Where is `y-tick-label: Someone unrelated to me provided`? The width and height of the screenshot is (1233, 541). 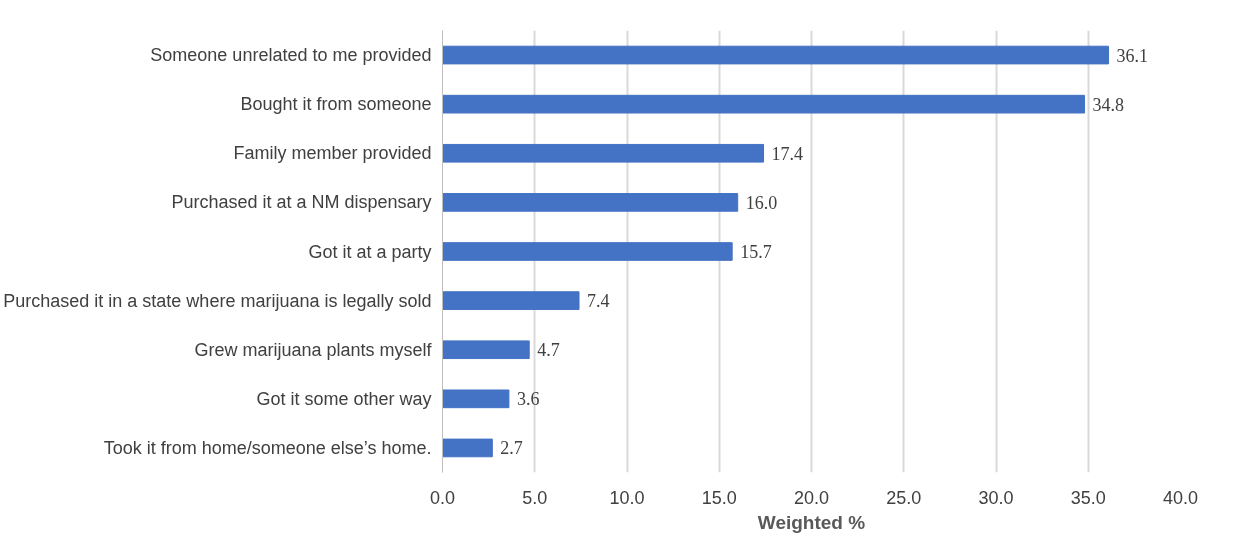
y-tick-label: Someone unrelated to me provided is located at coordinates (291, 55).